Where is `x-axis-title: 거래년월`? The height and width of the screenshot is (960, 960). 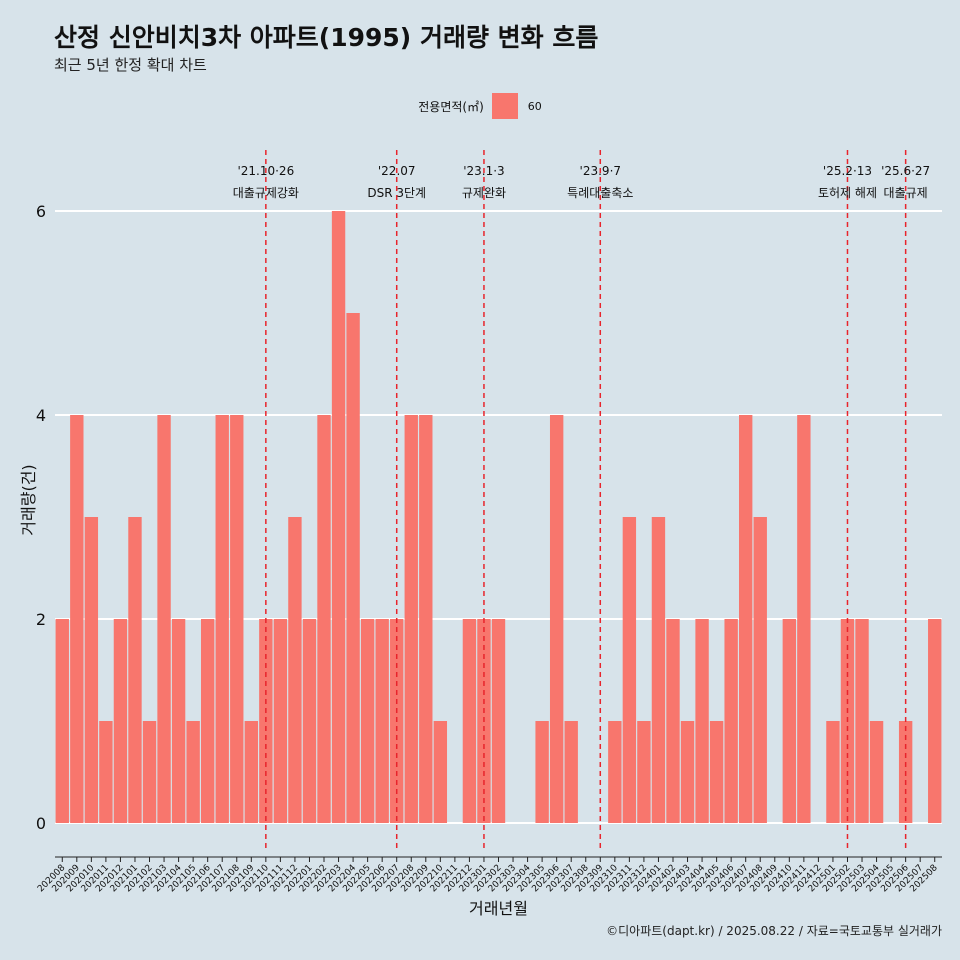 x-axis-title: 거래년월 is located at coordinates (498, 908).